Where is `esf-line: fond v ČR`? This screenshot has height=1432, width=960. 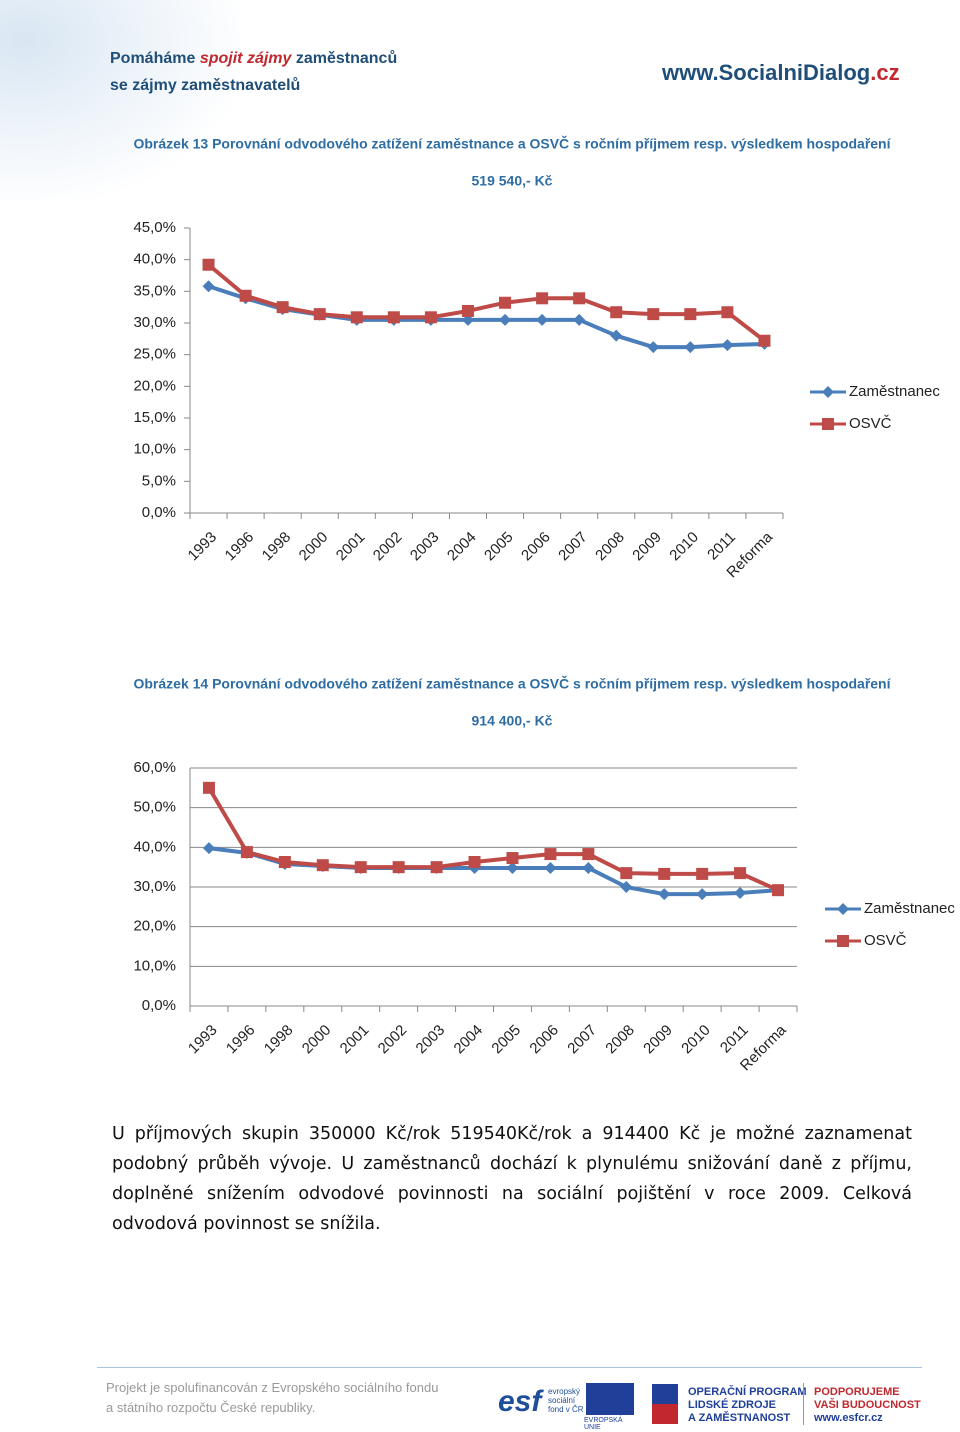
esf-line: fond v ČR is located at coordinates (566, 1409).